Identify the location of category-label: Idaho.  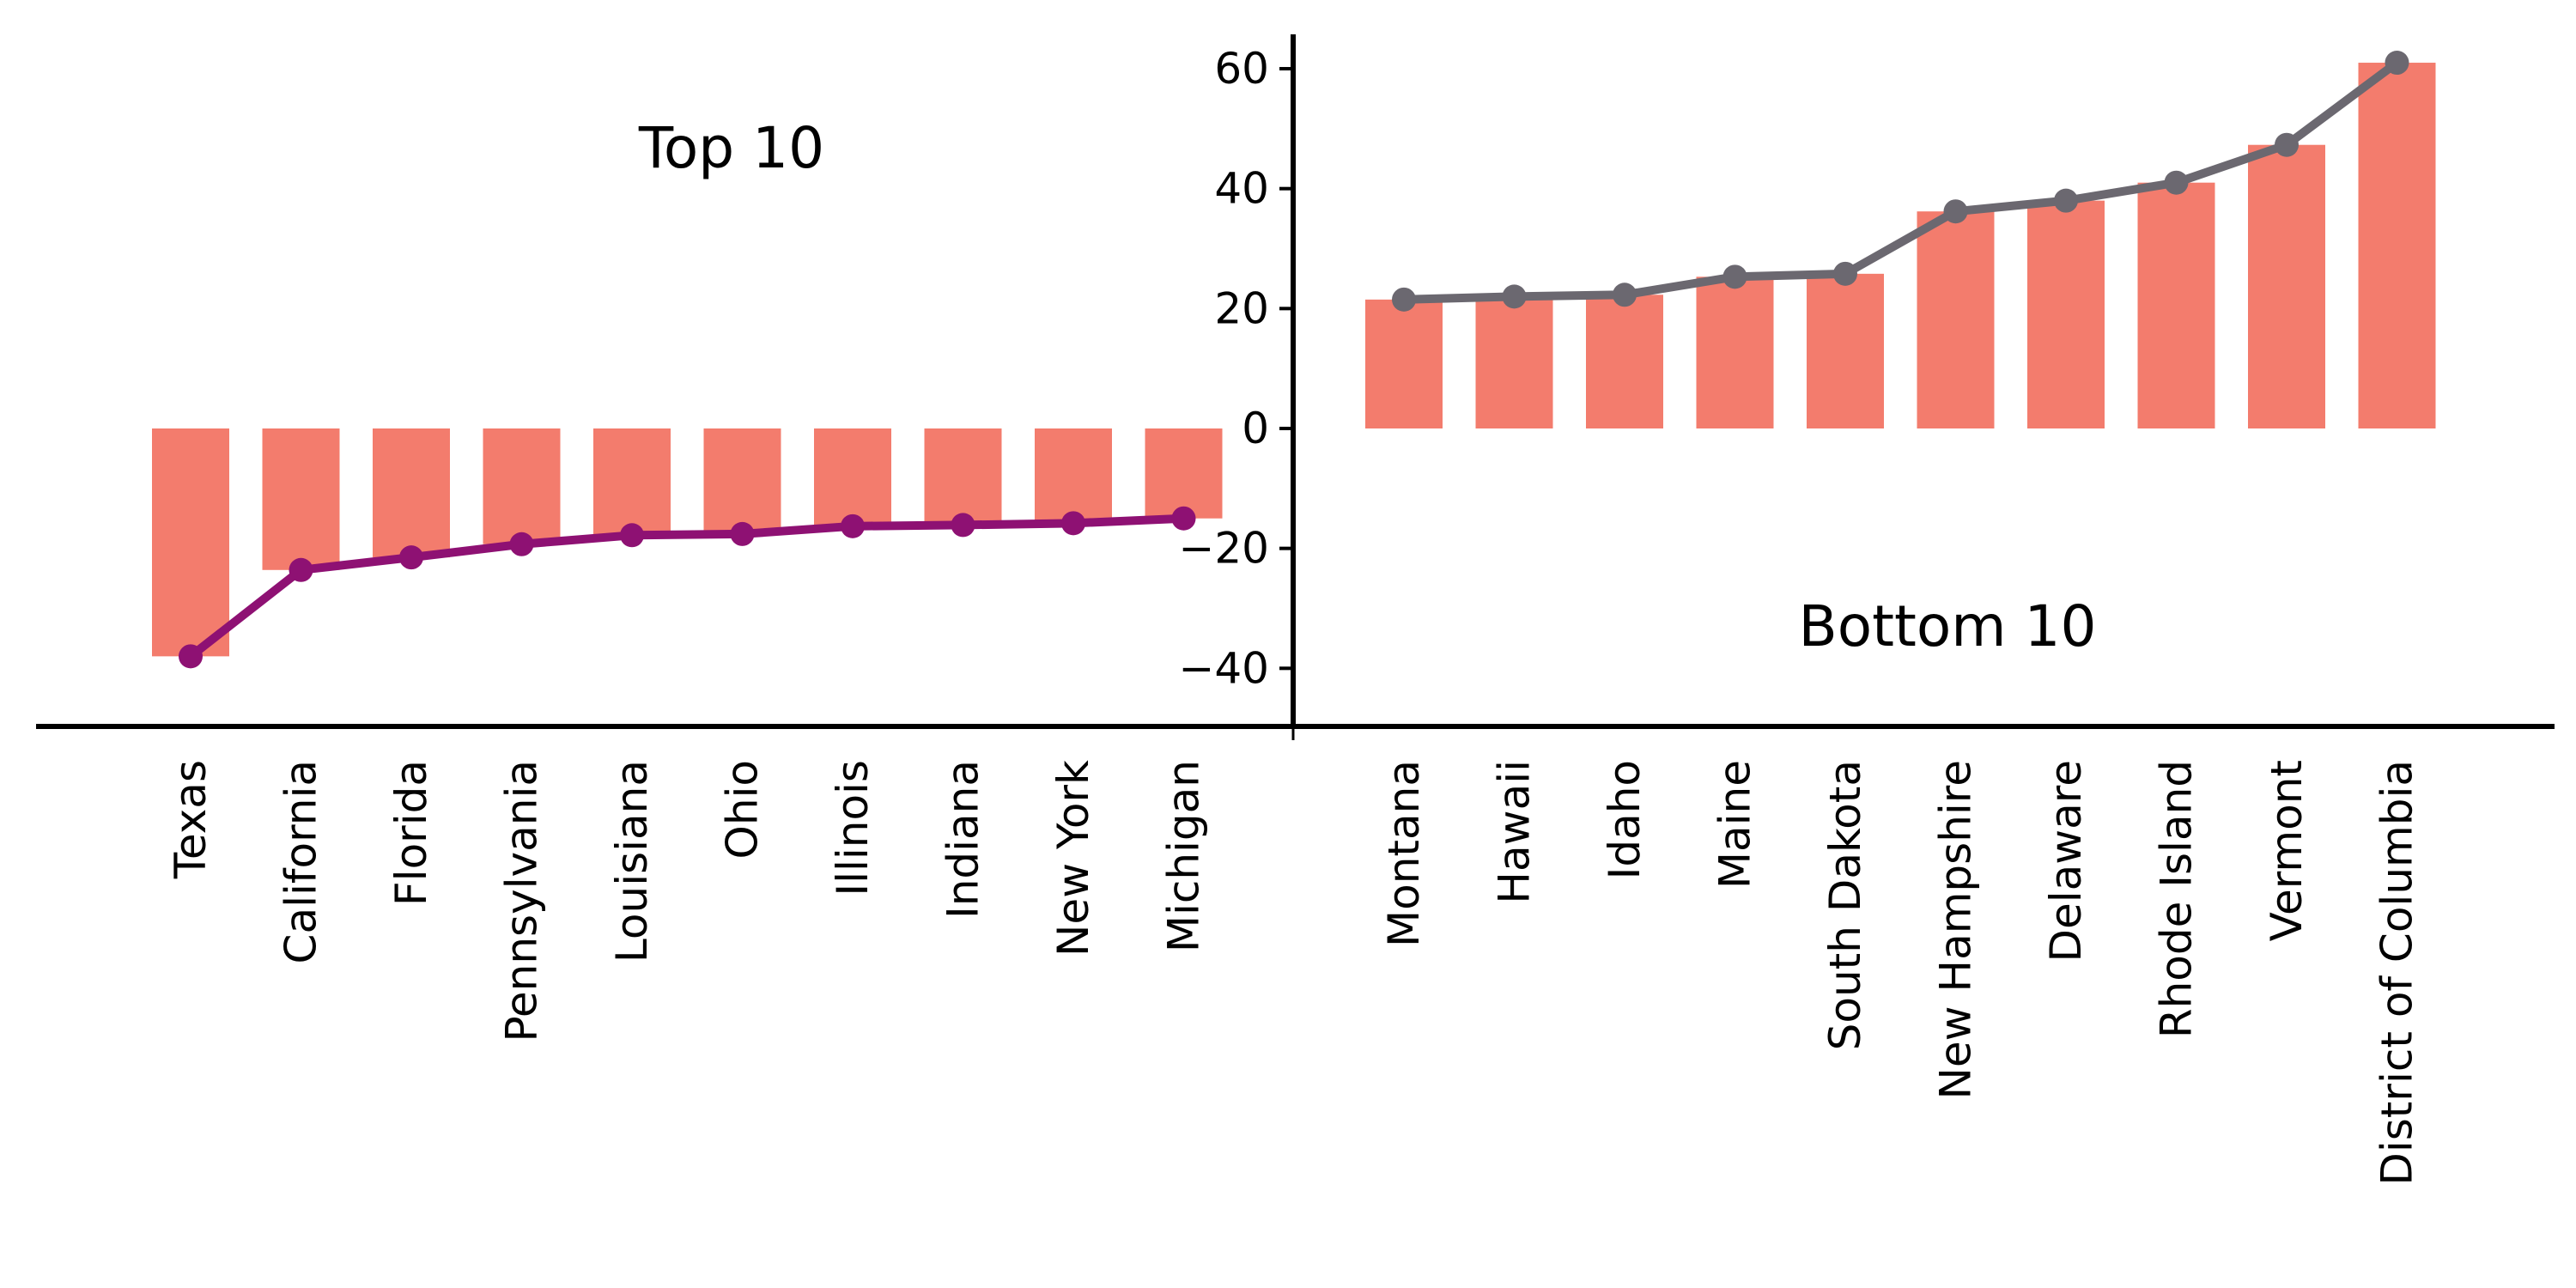
(1624, 819).